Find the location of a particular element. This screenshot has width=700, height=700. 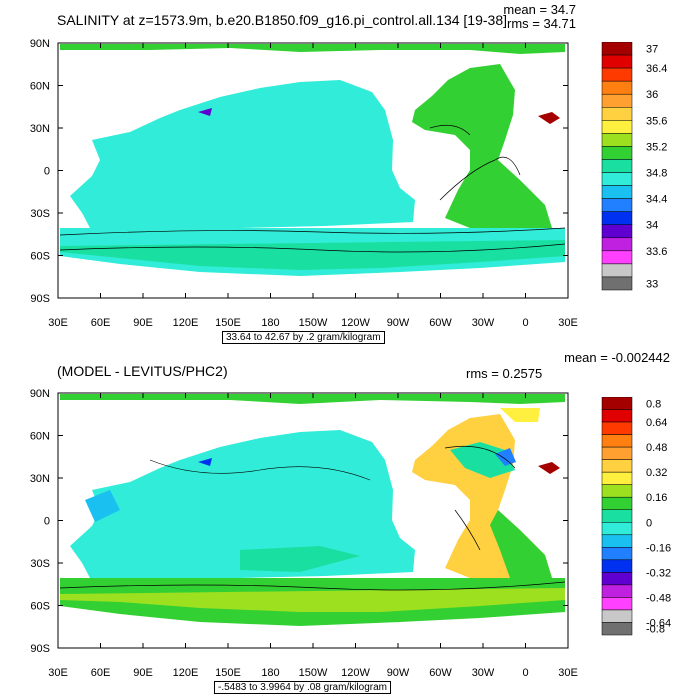

colorbar-label: -0.16 is located at coordinates (658, 548).